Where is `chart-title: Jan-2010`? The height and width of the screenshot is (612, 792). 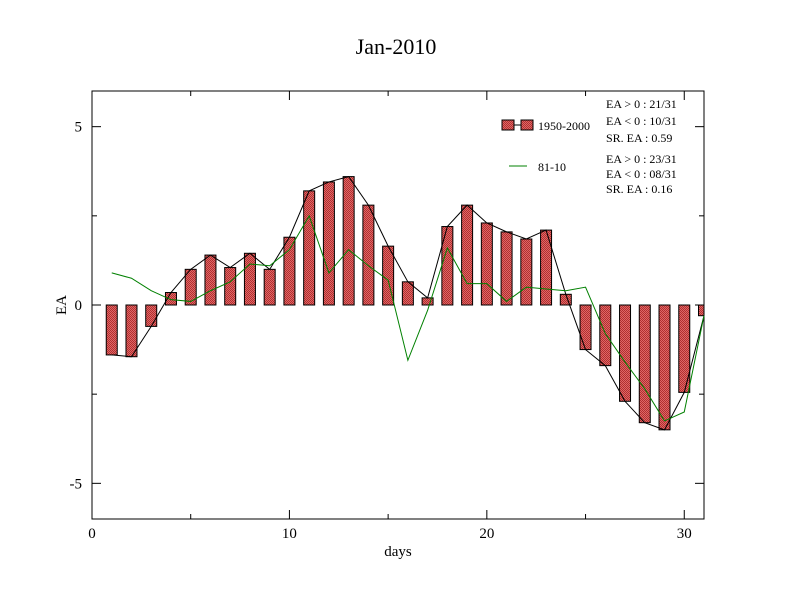 chart-title: Jan-2010 is located at coordinates (396, 46).